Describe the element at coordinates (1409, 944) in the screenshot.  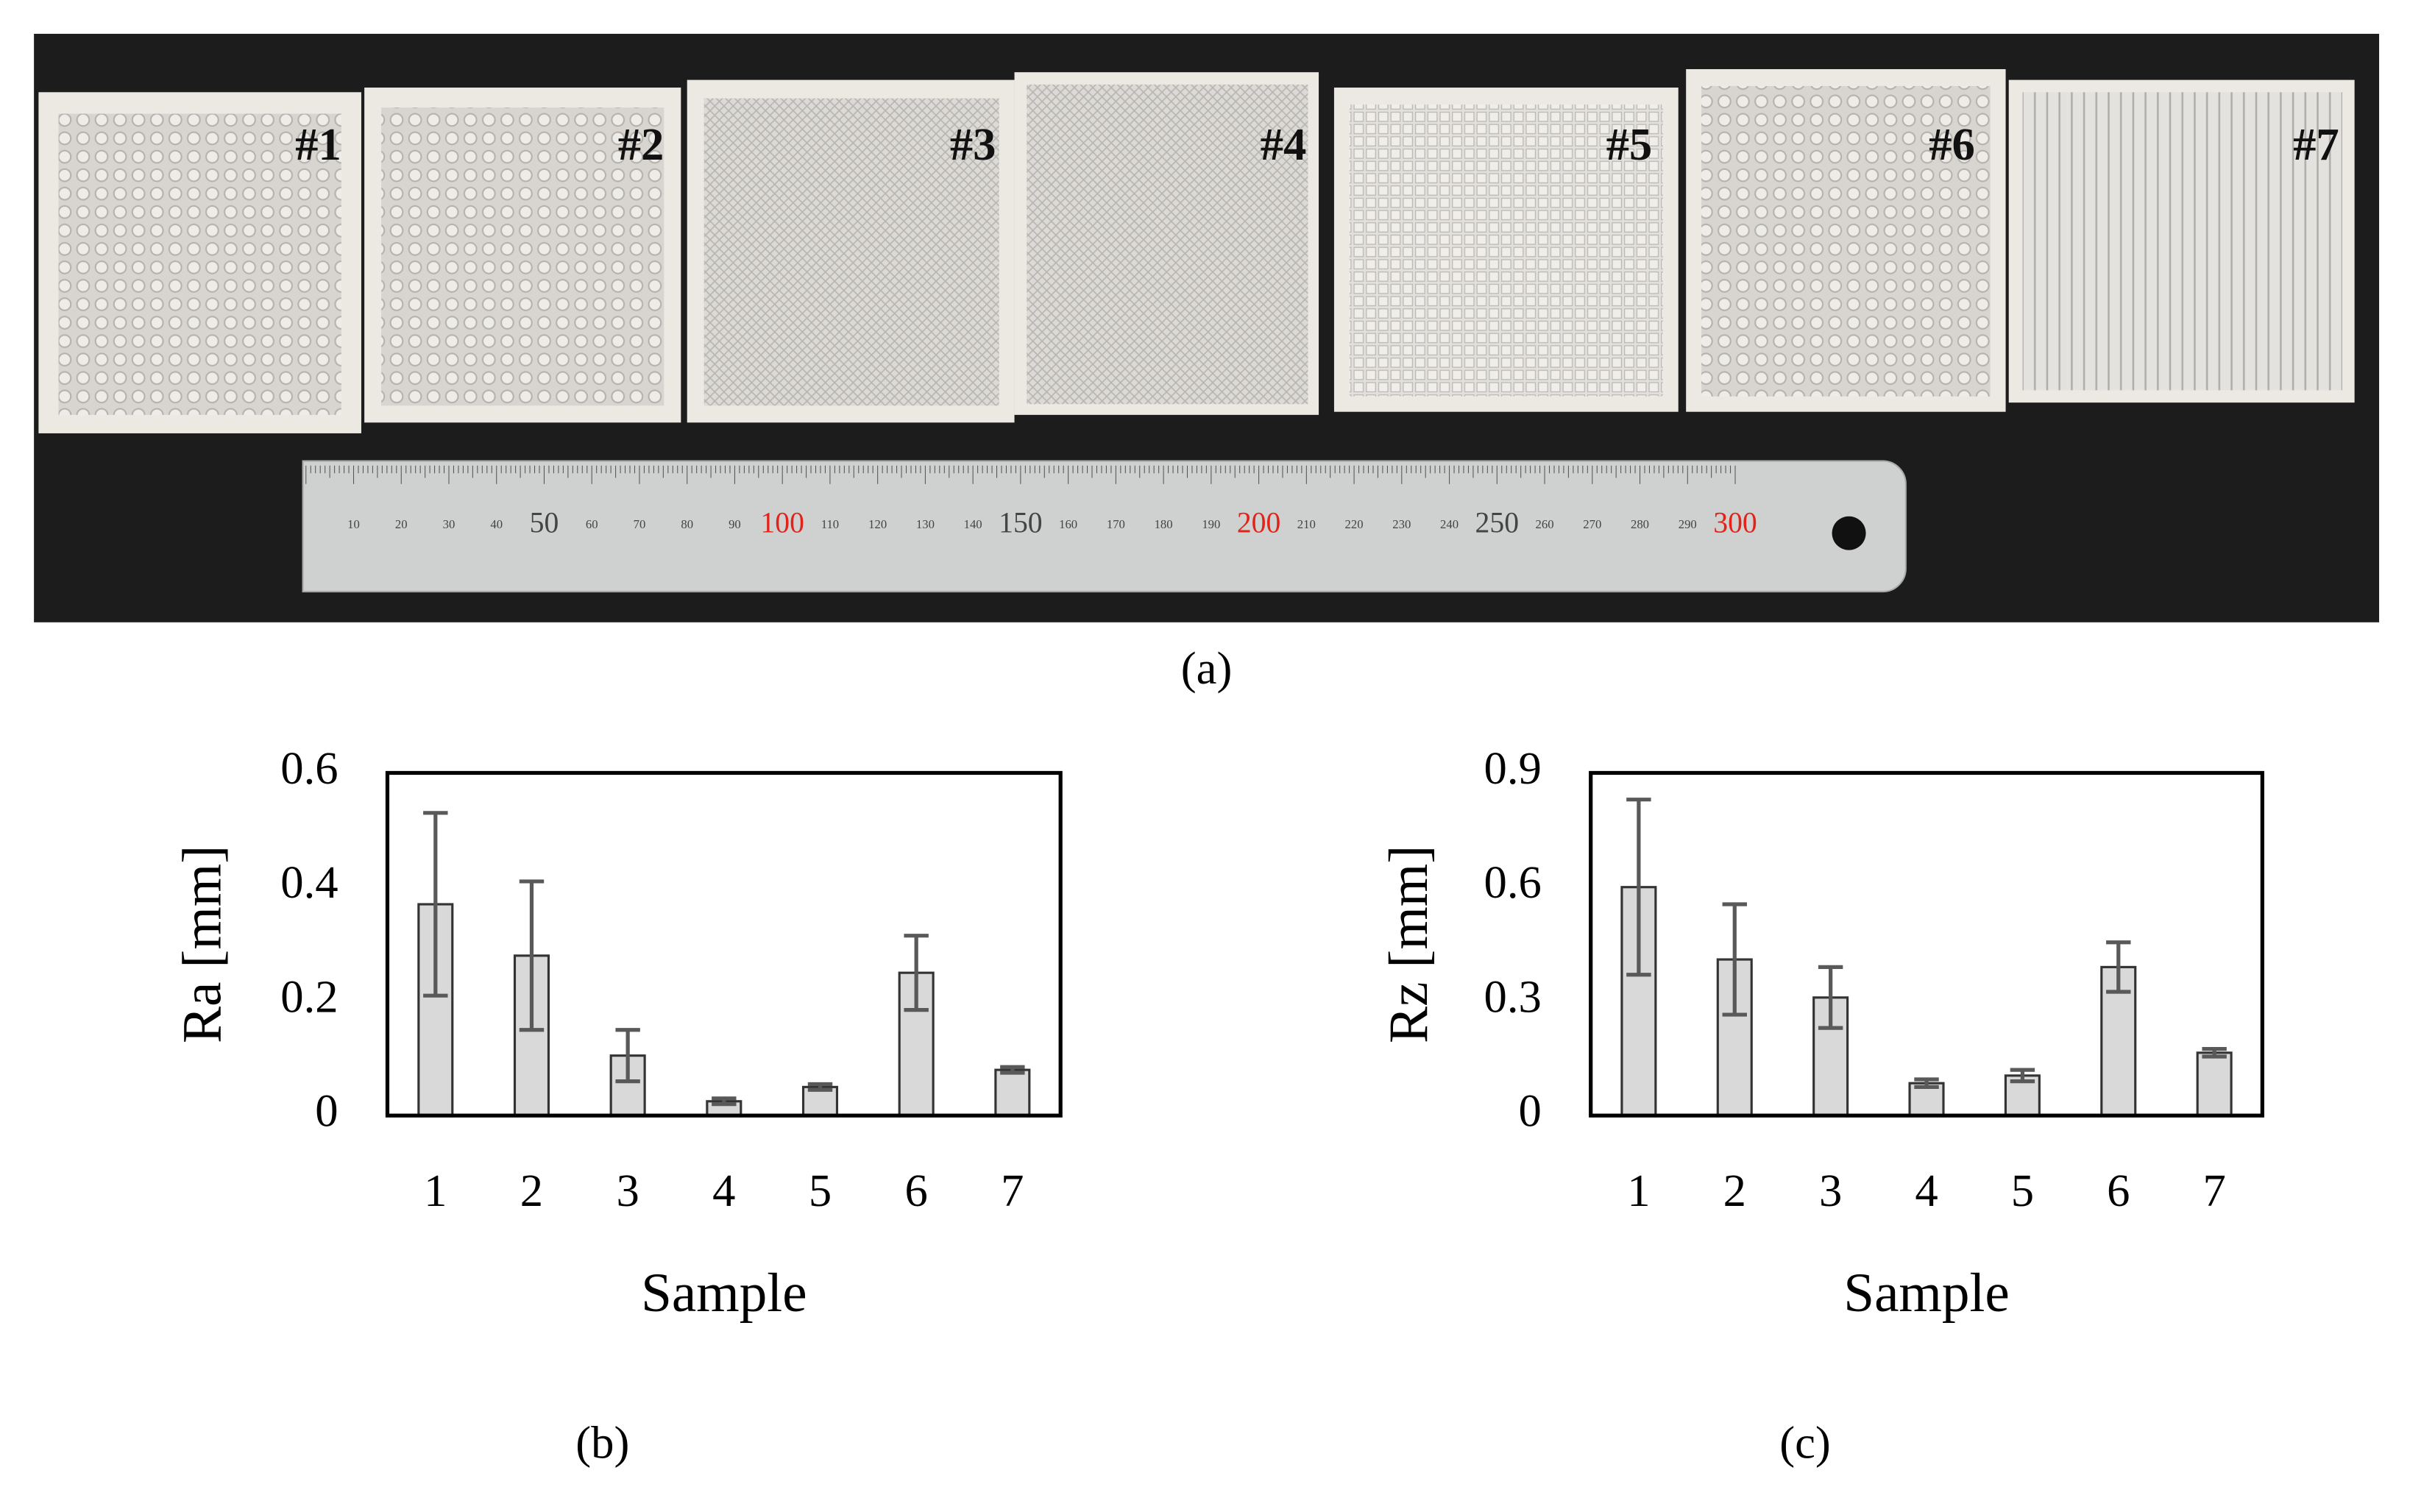
I see `y-axis-label: Rz [mm]` at that location.